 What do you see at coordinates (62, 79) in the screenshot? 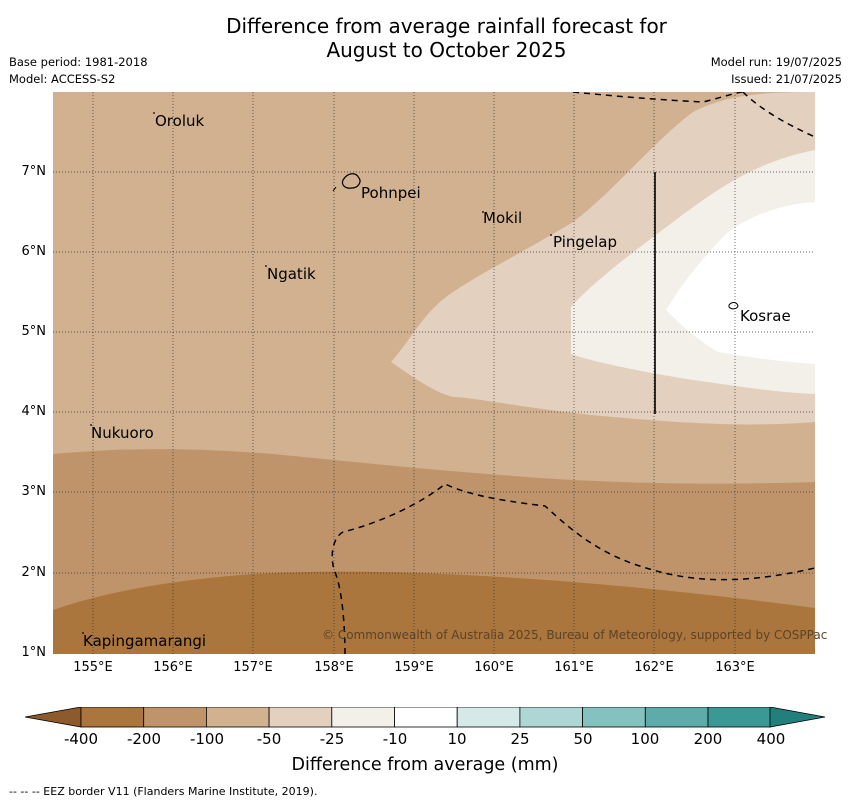
I see `model-name: Model: ACCESS-S2` at bounding box center [62, 79].